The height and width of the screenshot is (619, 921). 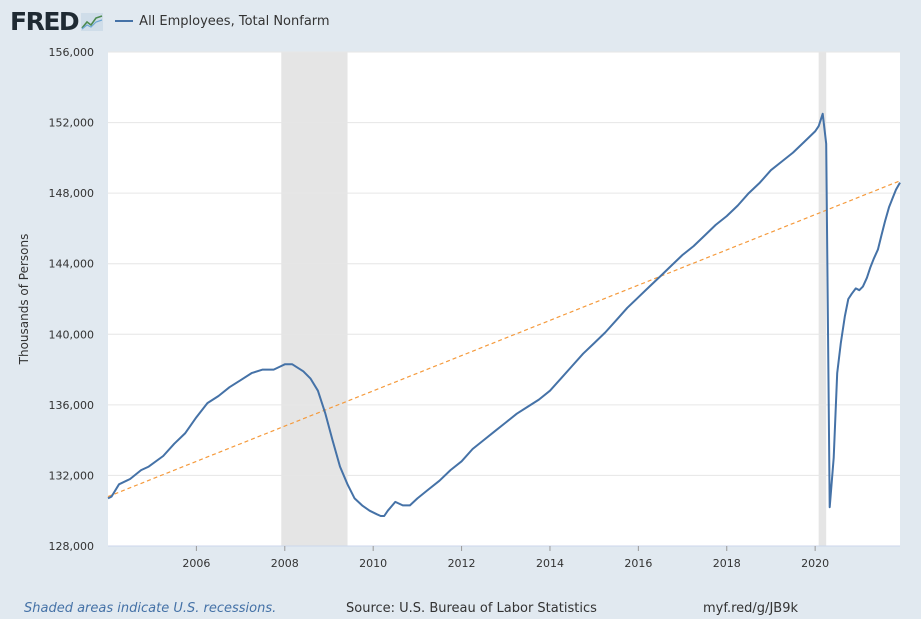 I want to click on x-tick-label: 2014, so click(x=550, y=563).